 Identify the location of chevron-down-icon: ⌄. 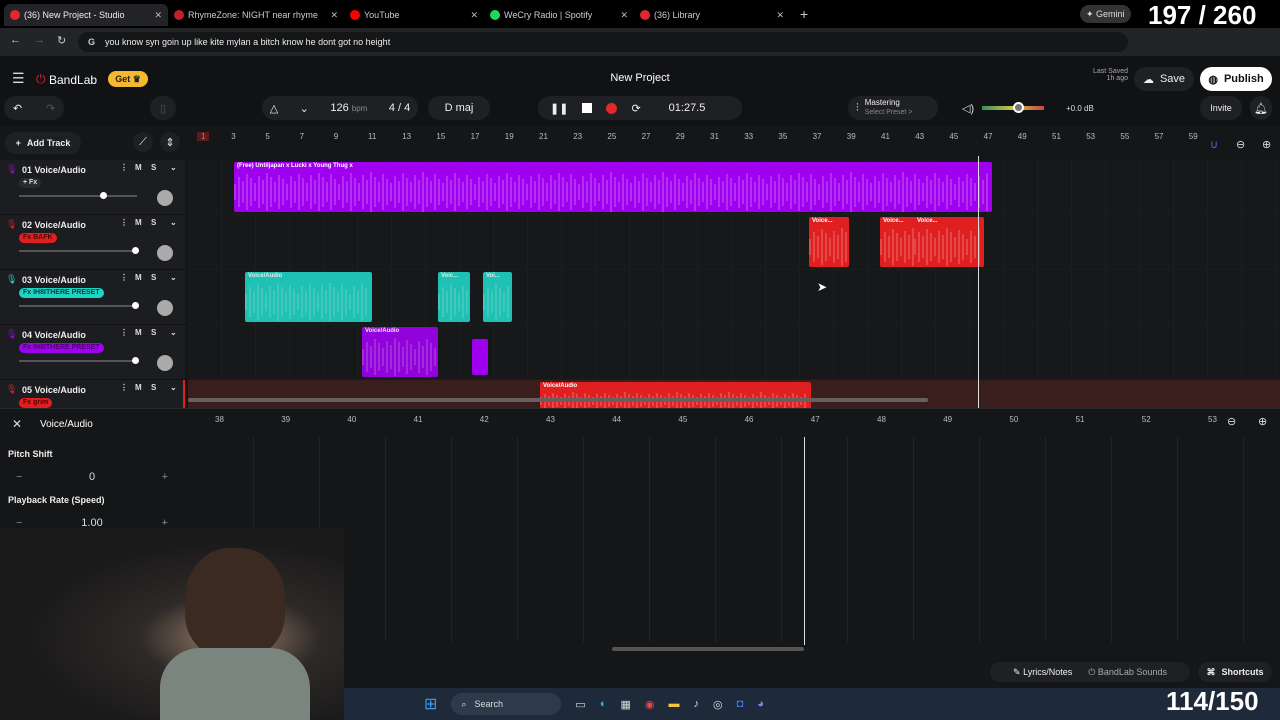
(304, 108).